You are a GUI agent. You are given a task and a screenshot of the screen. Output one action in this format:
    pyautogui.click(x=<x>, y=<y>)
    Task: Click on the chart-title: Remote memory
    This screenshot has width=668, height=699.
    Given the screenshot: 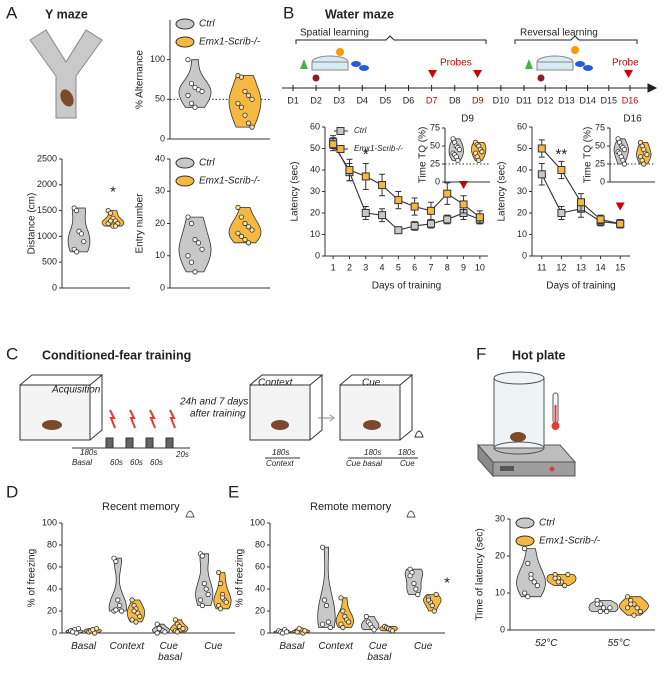 What is the action you would take?
    pyautogui.click(x=351, y=507)
    